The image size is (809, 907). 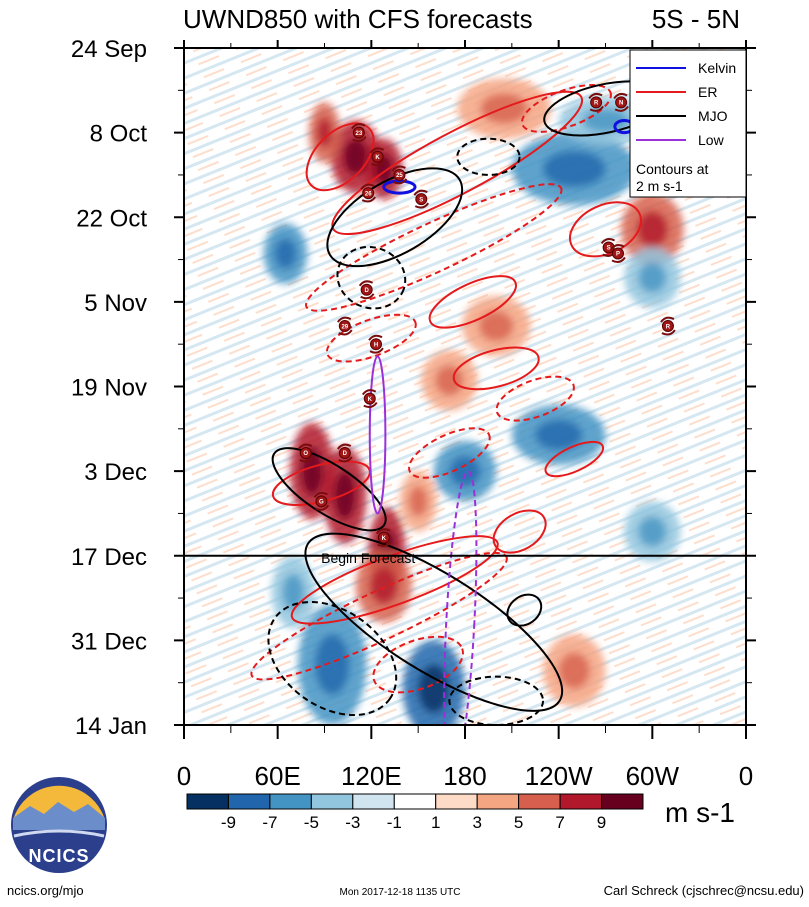 I want to click on colorbar-label: -1, so click(x=394, y=822).